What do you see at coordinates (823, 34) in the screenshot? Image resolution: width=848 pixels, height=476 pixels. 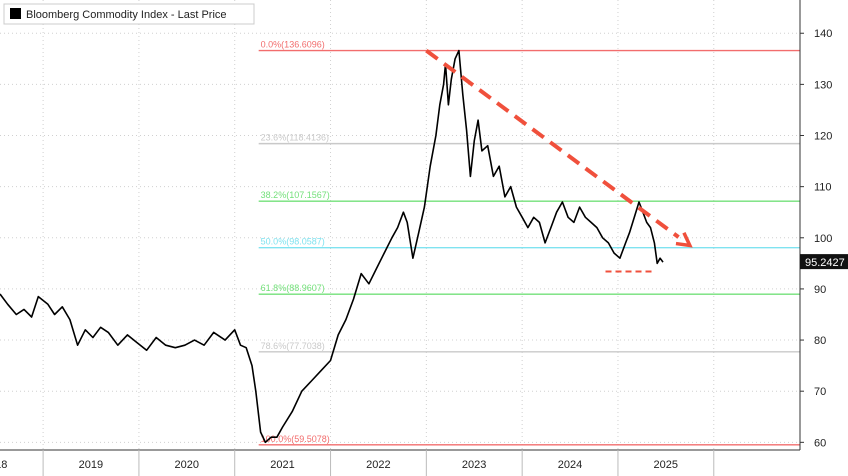 I see `y-tick-label: 140` at bounding box center [823, 34].